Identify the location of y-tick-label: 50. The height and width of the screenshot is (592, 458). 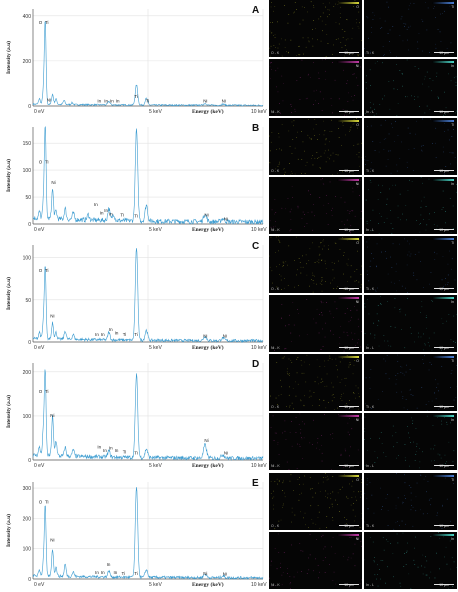
(28, 301).